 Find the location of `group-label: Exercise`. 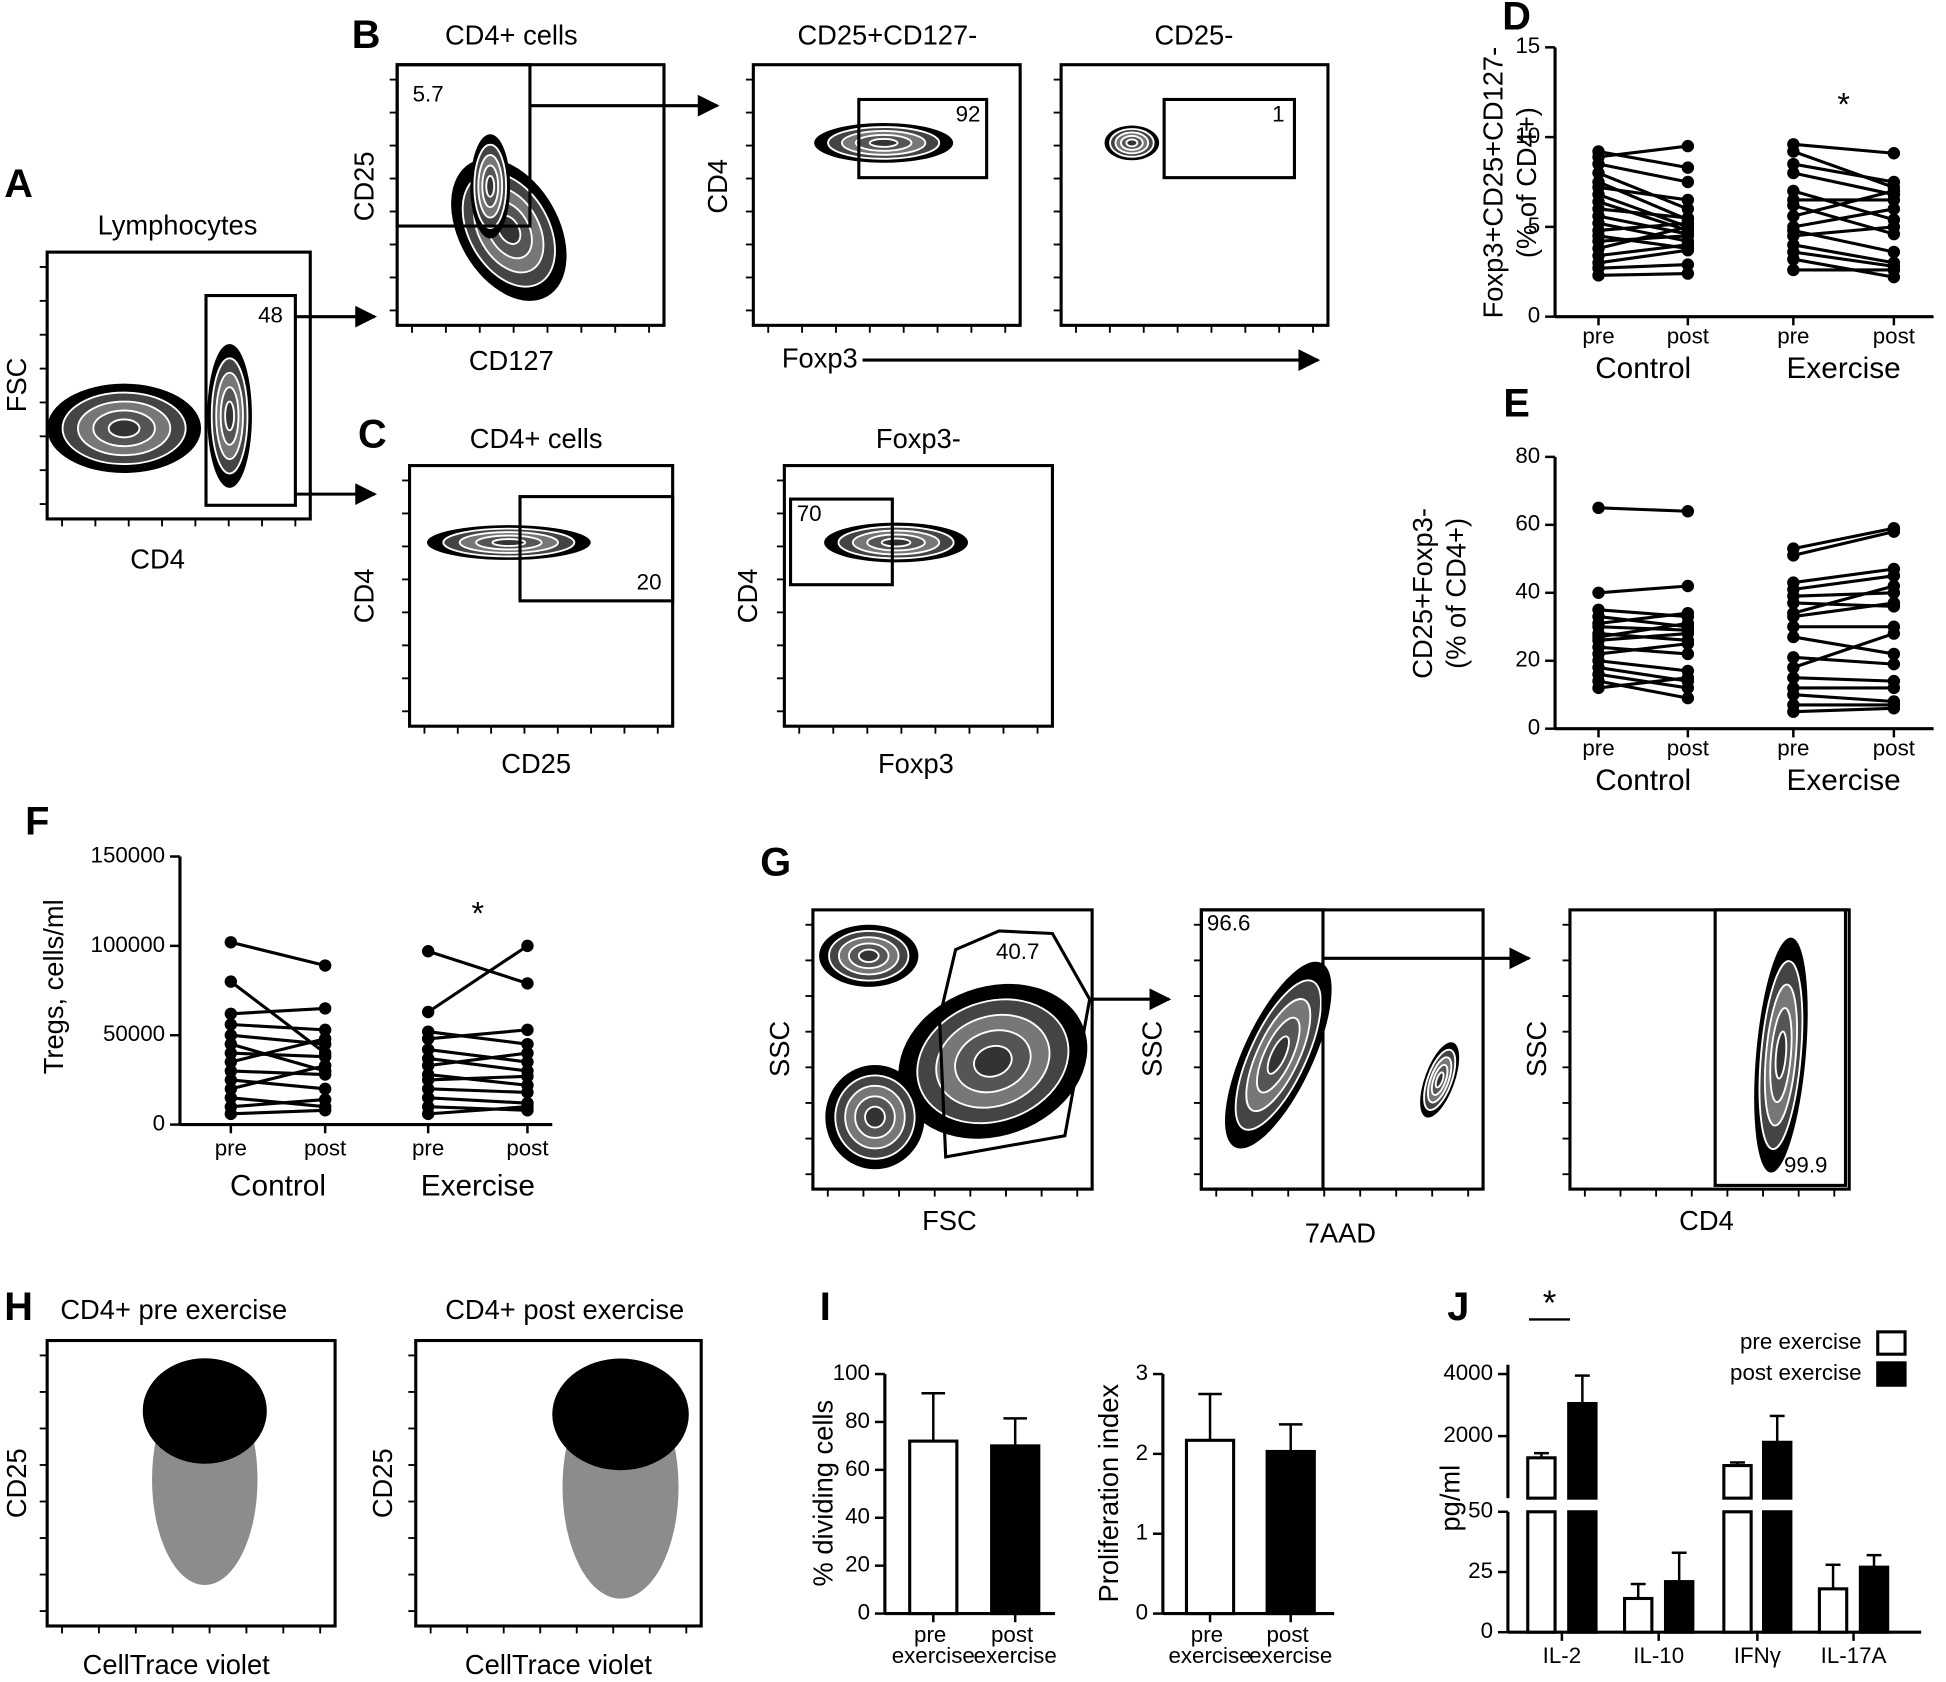

group-label: Exercise is located at coordinates (478, 1186).